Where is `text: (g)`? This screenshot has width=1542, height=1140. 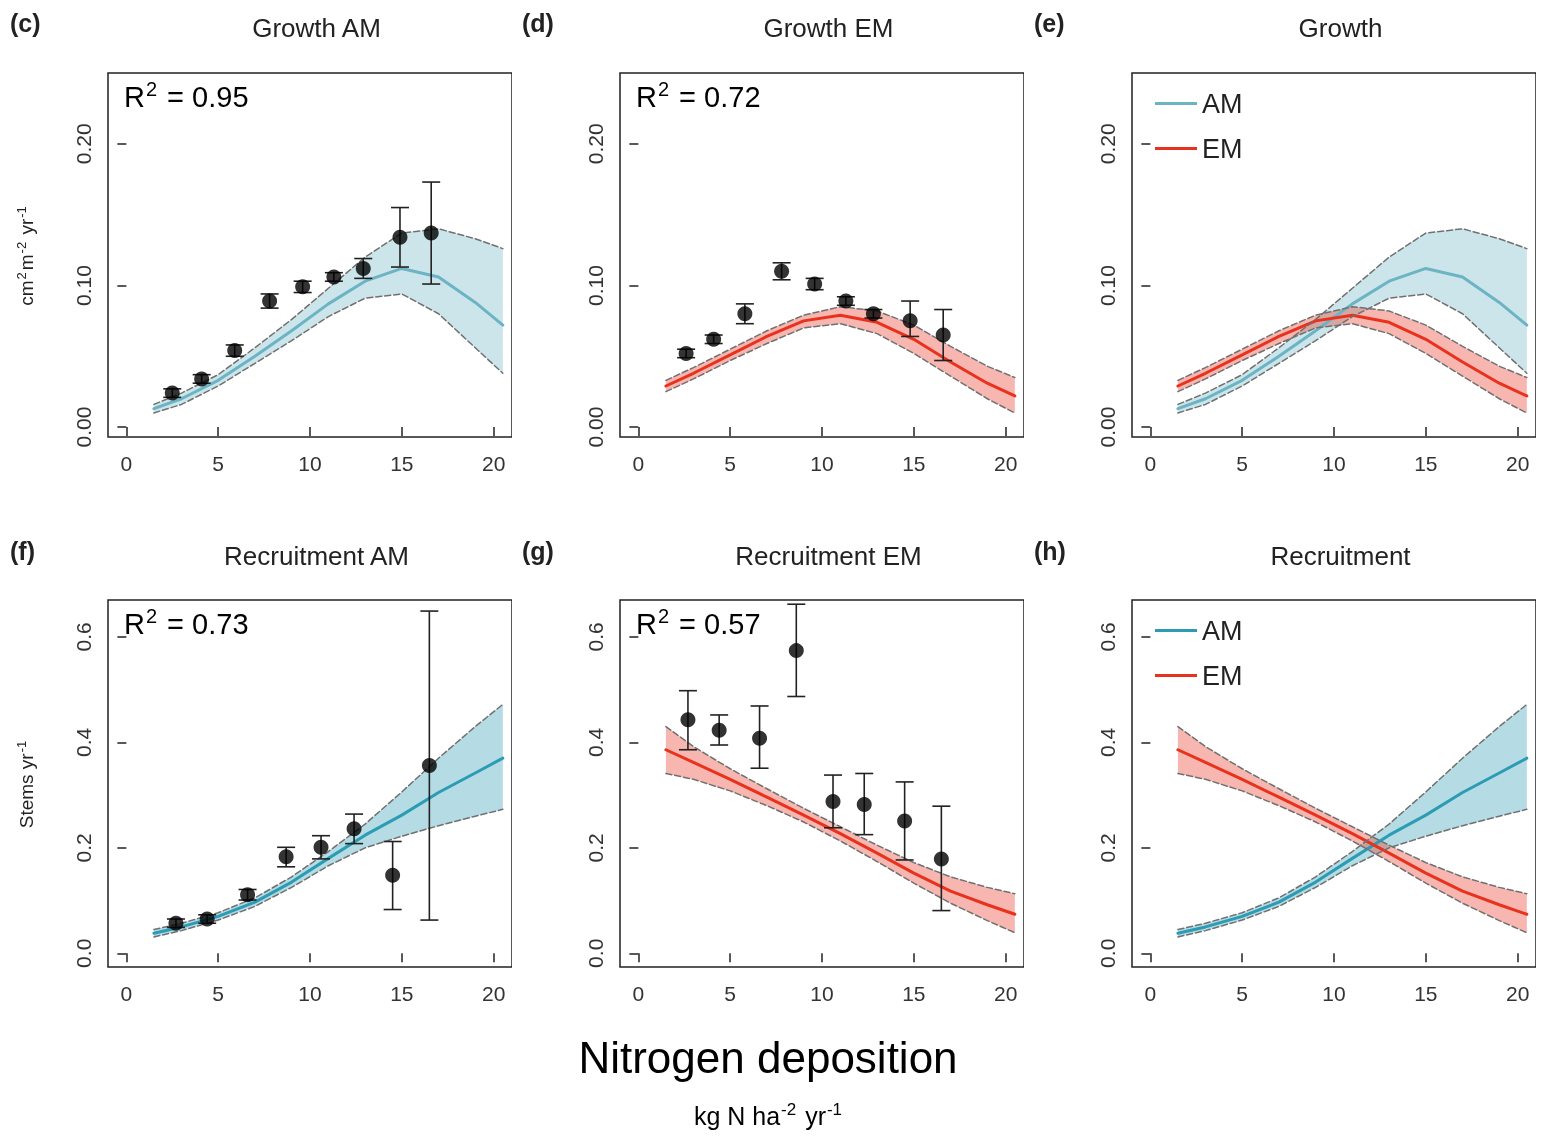 text: (g) is located at coordinates (538, 550).